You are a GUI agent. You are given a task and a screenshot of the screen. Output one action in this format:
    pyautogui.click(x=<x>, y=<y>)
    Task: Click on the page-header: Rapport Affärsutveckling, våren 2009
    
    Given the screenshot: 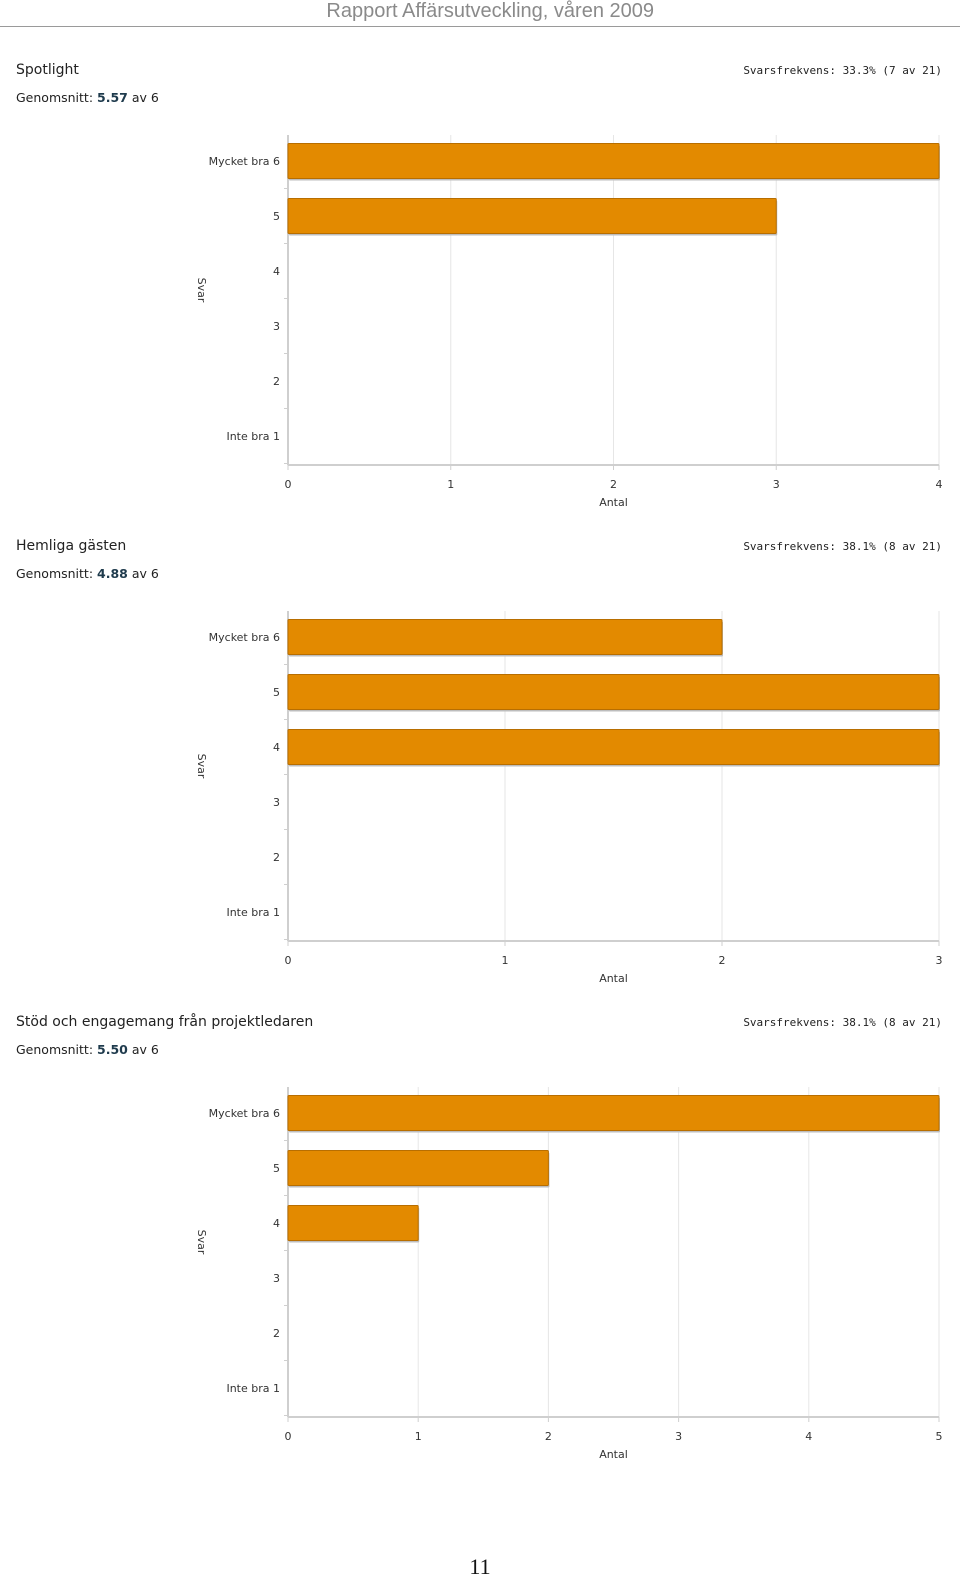 What is the action you would take?
    pyautogui.click(x=480, y=13)
    